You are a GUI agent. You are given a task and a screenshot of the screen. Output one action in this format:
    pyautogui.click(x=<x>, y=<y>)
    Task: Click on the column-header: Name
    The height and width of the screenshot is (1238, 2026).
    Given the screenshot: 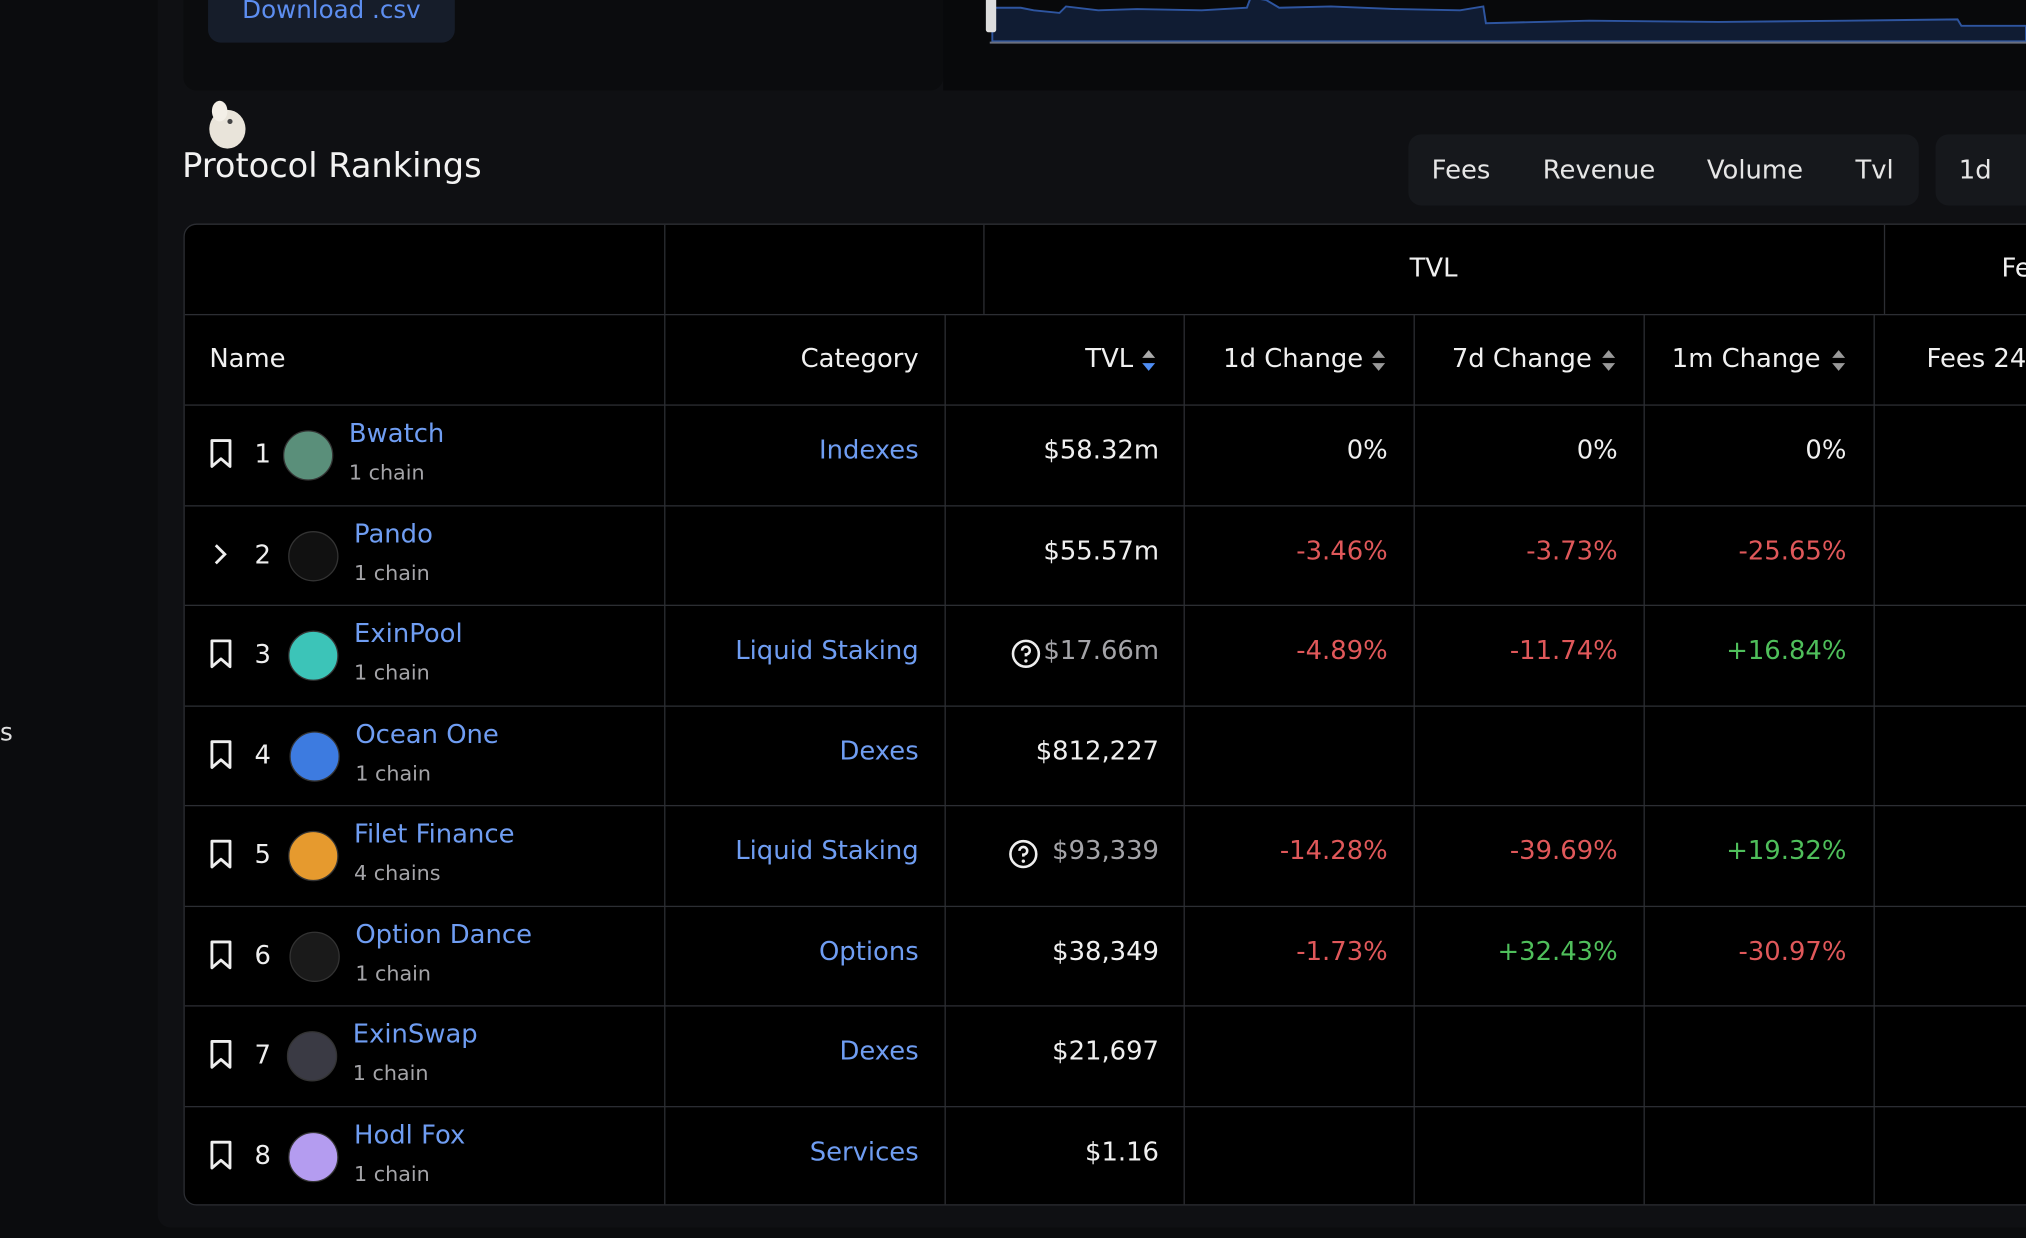 What is the action you would take?
    pyautogui.click(x=247, y=358)
    